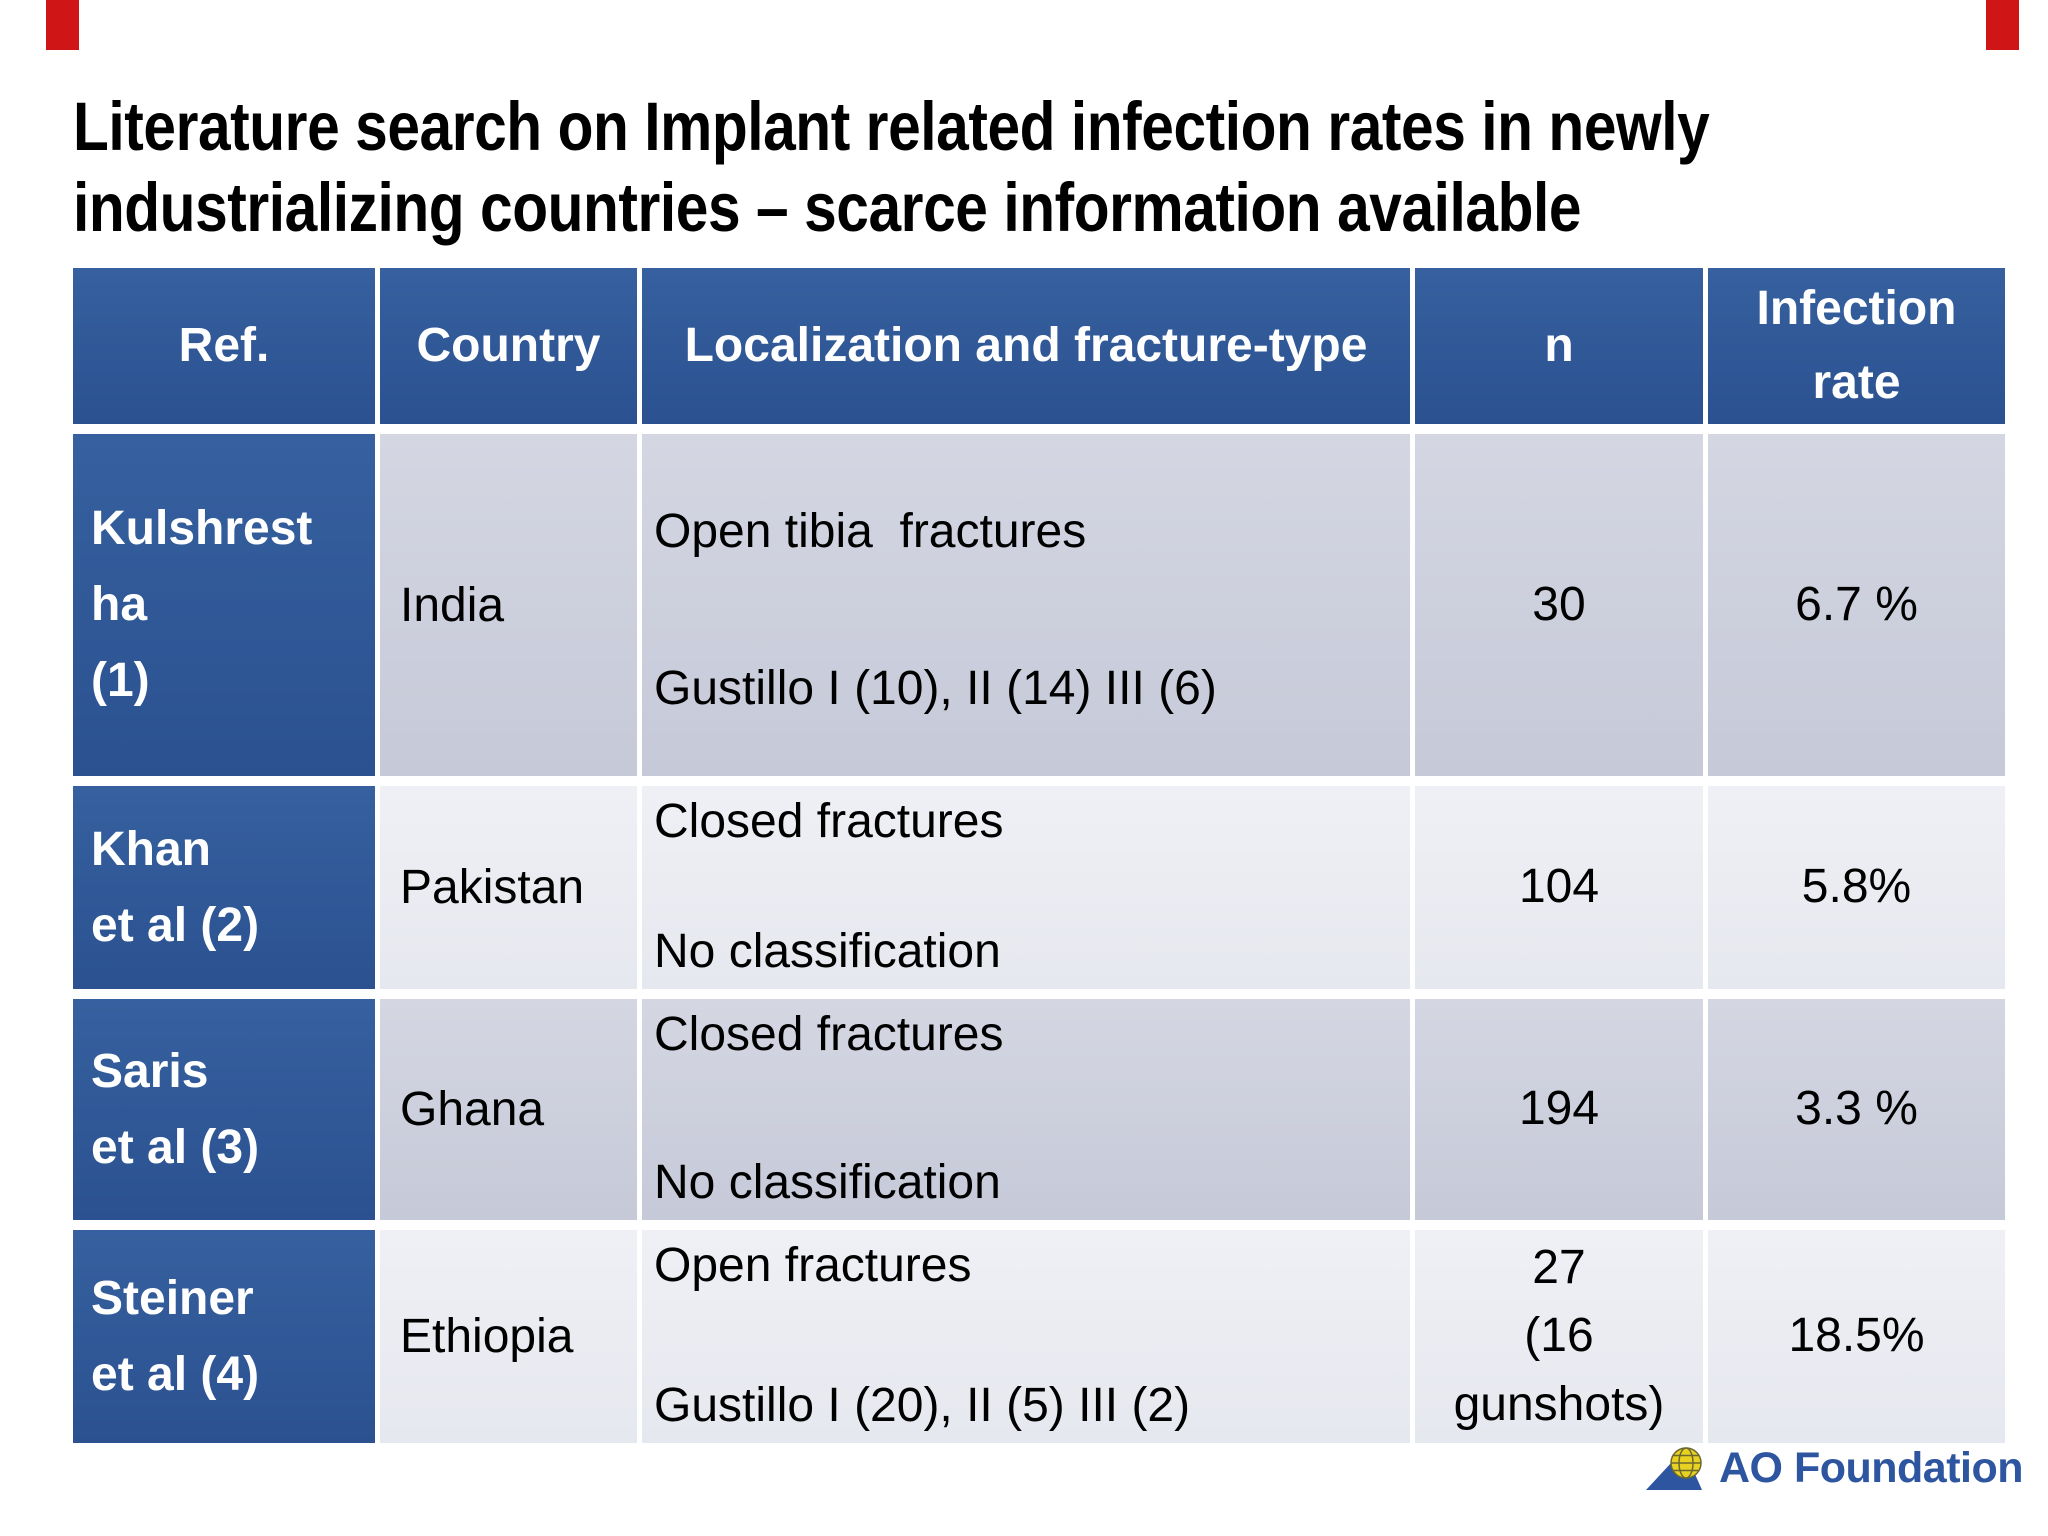 This screenshot has width=2048, height=1536. What do you see at coordinates (119, 605) in the screenshot?
I see `ref-line: ha` at bounding box center [119, 605].